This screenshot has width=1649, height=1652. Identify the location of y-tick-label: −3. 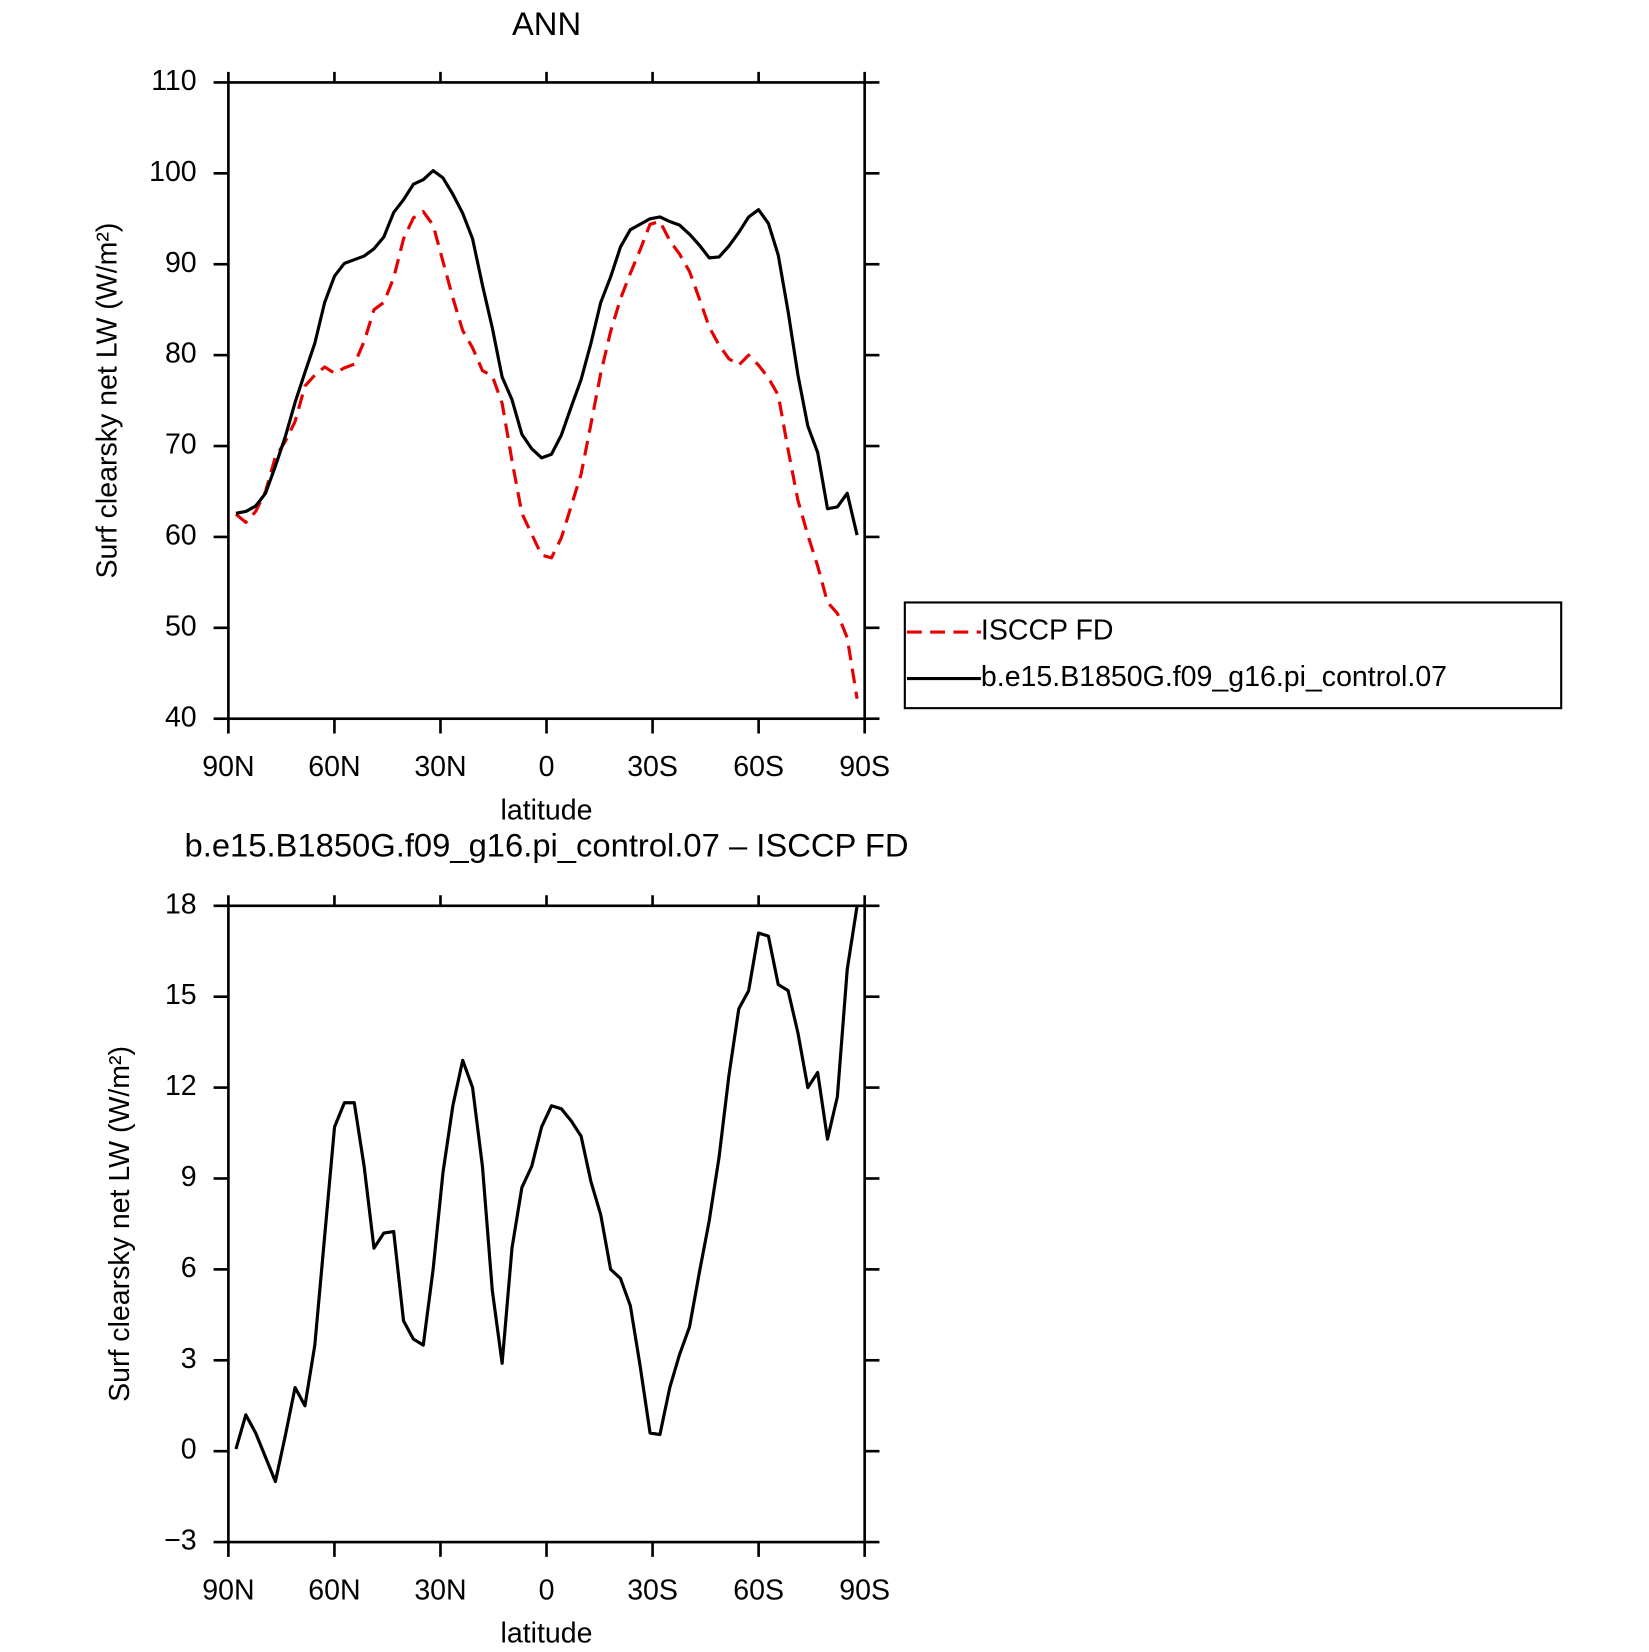
(180, 1541).